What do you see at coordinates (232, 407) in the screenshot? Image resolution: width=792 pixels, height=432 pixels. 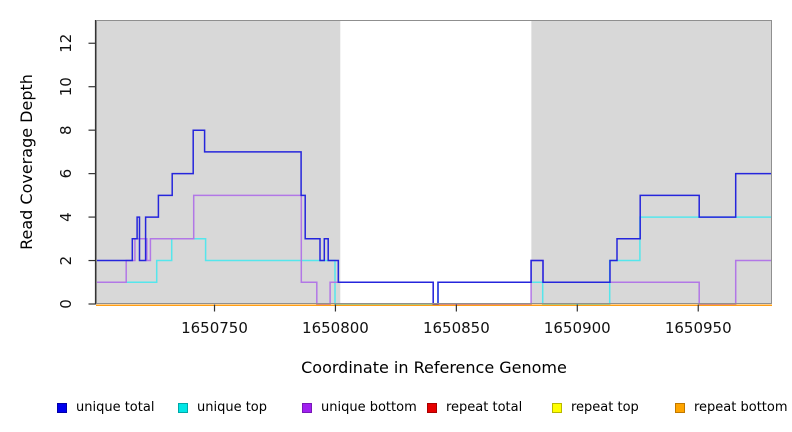 I see `legend-label: unique top` at bounding box center [232, 407].